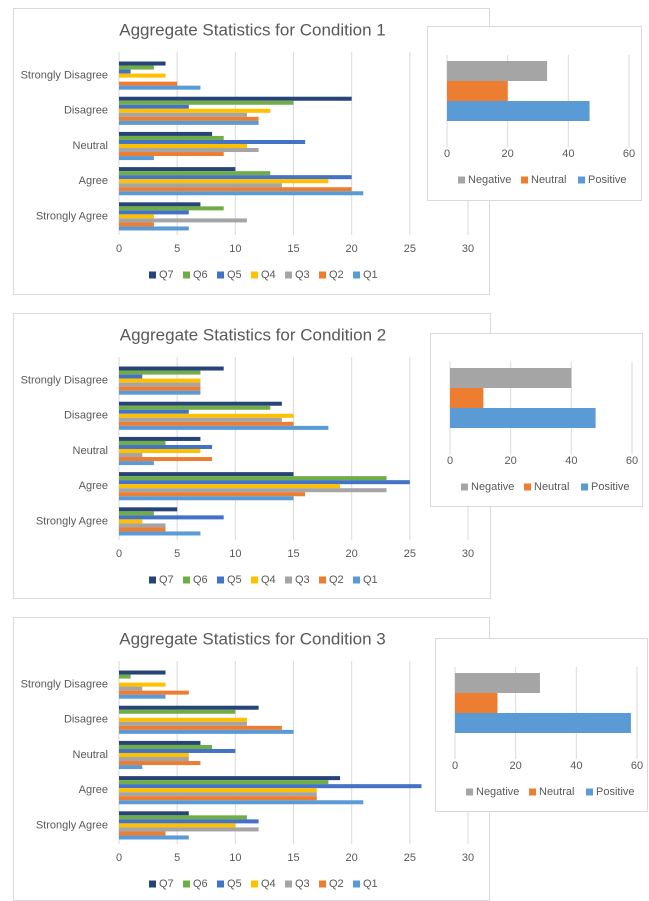  Describe the element at coordinates (166, 884) in the screenshot. I see `legend-label: Q7` at that location.